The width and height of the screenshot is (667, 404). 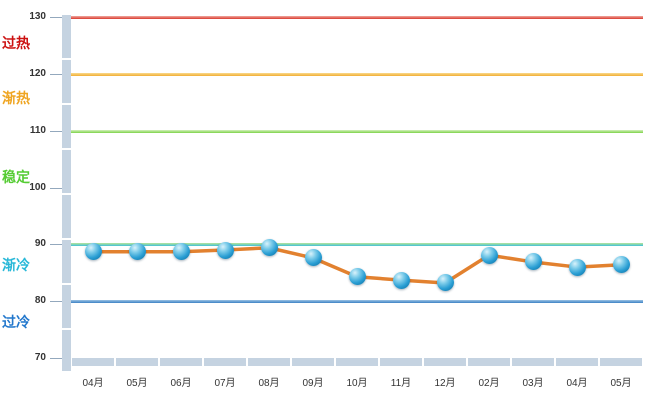 I want to click on zone-label: 渐热, so click(x=16, y=98).